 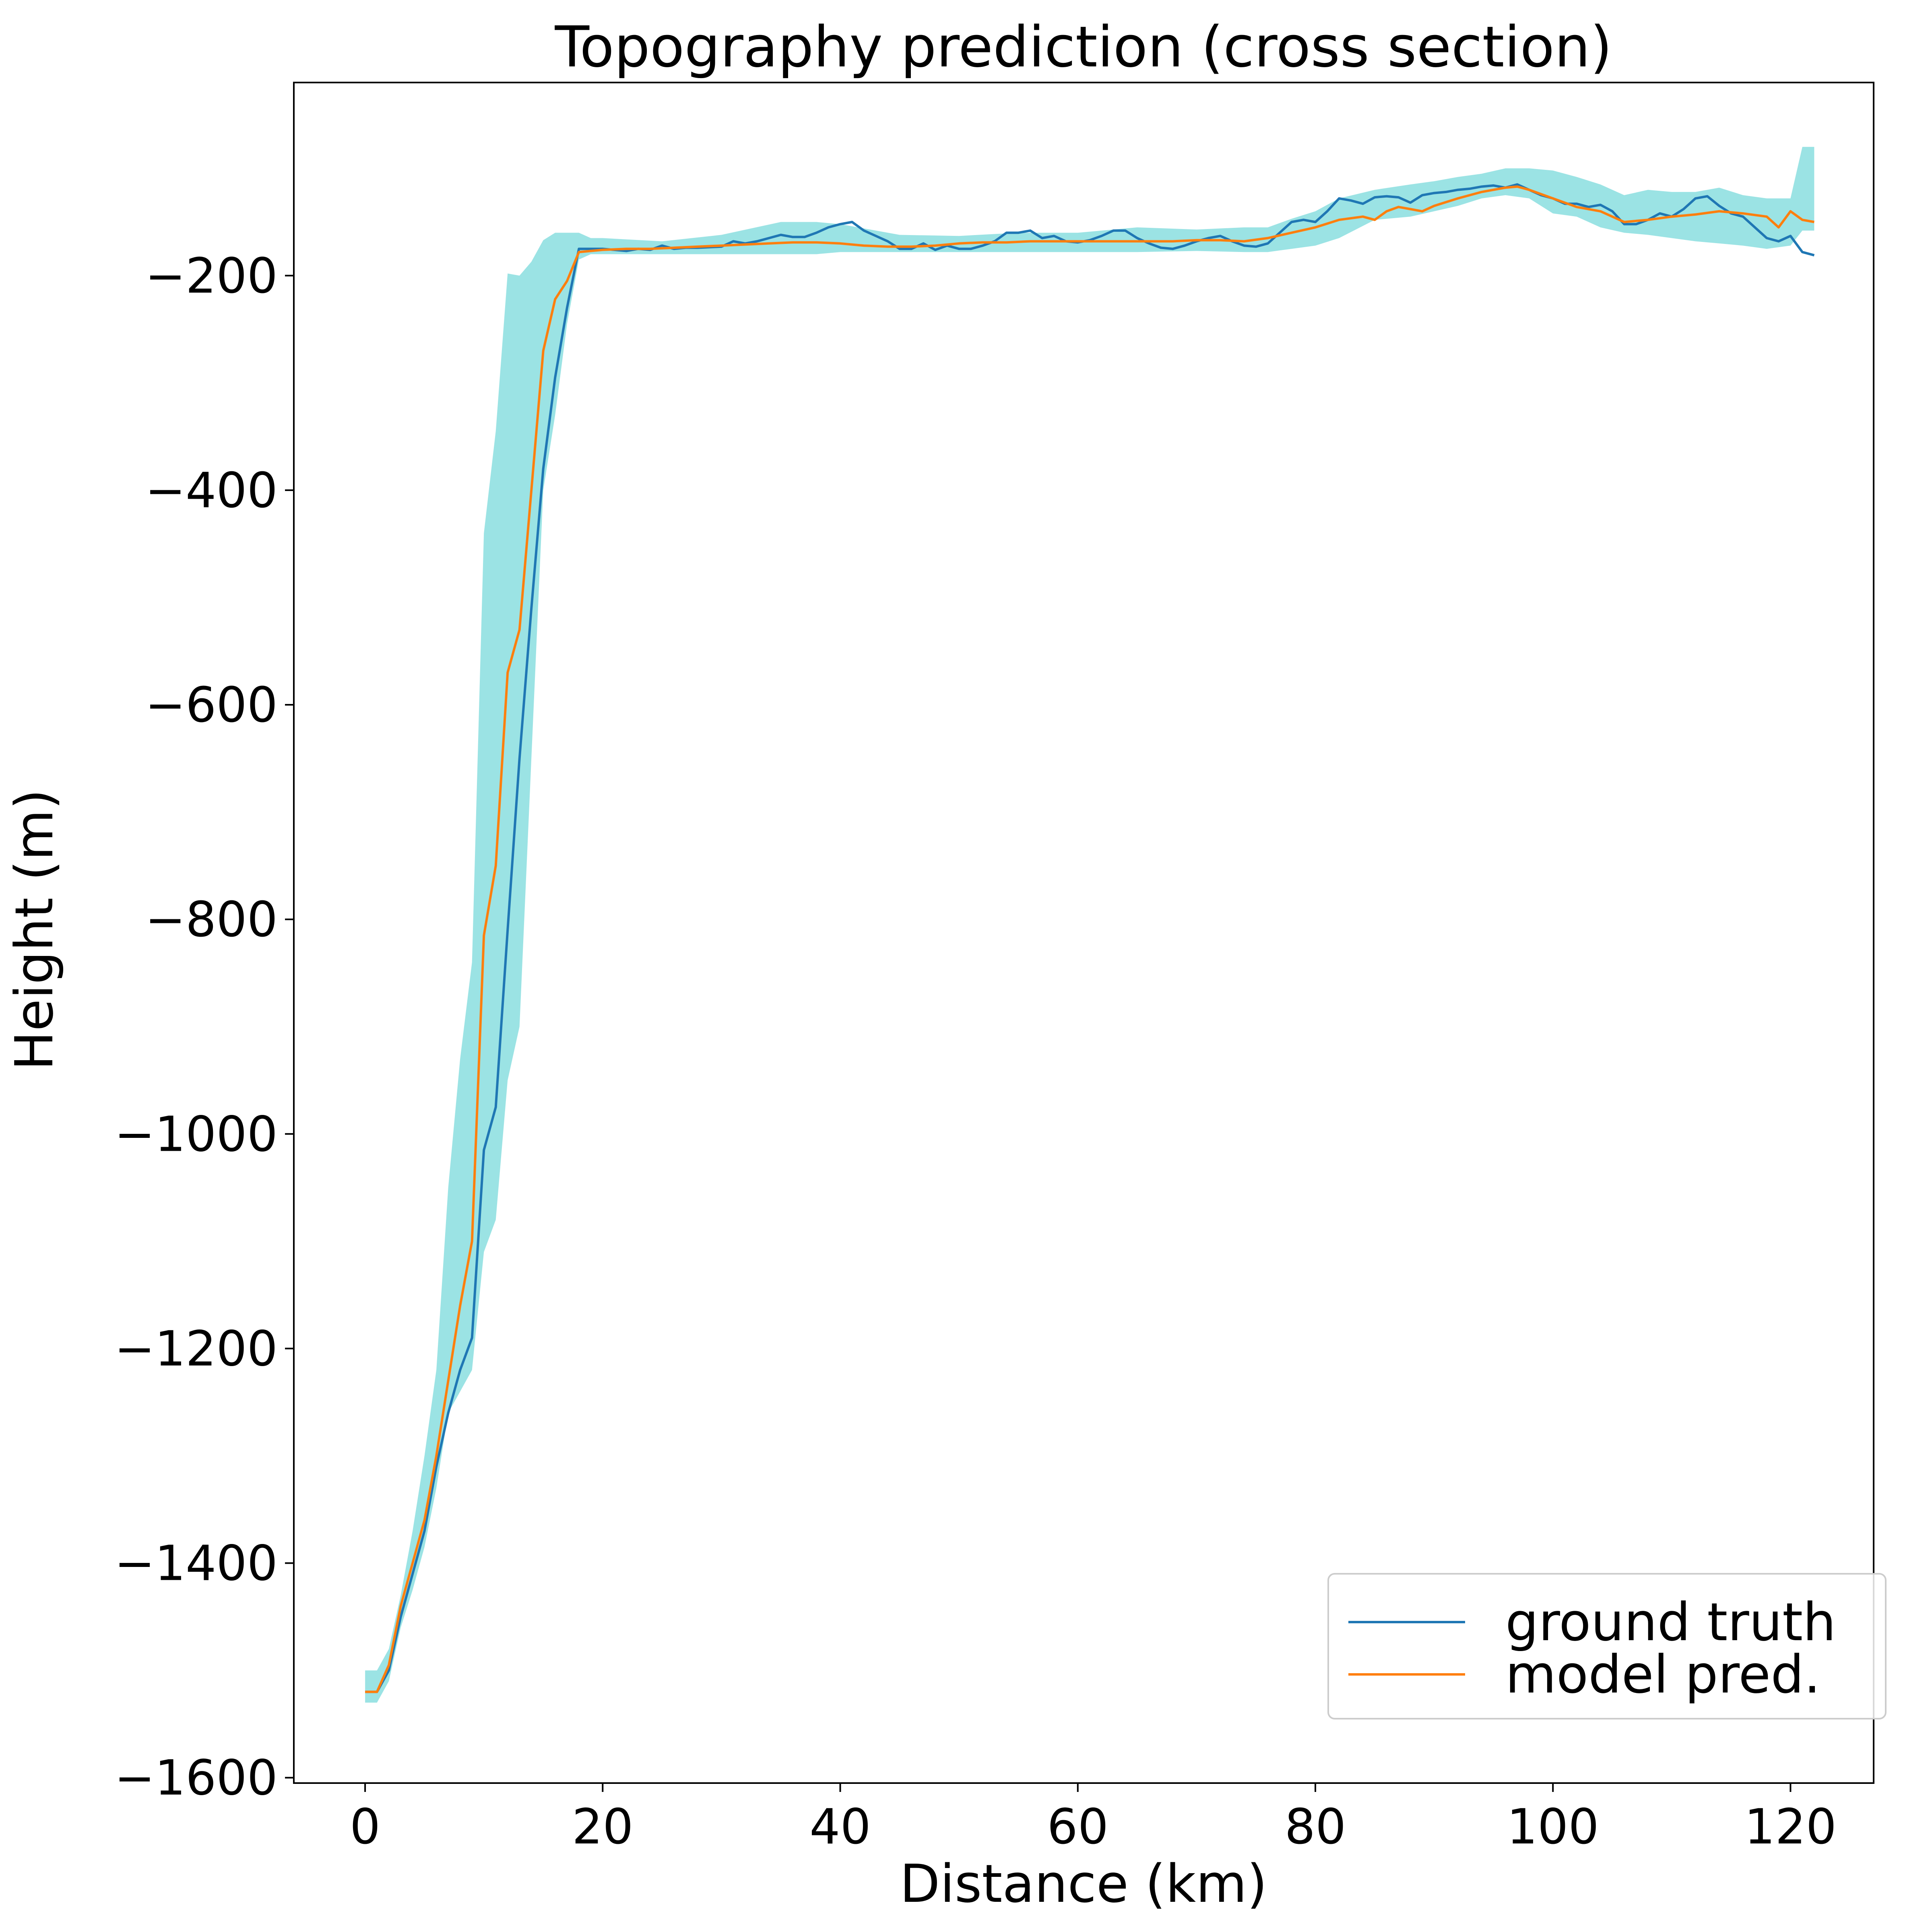 I want to click on legend: ground truth model pred., so click(x=1607, y=1646).